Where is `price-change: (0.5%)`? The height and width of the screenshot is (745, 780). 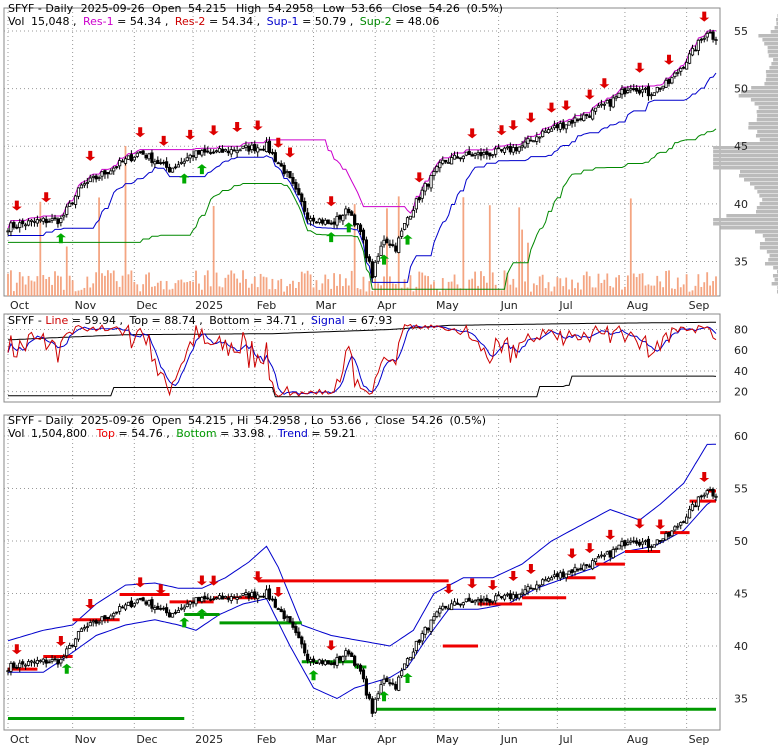
price-change: (0.5%) is located at coordinates (484, 8).